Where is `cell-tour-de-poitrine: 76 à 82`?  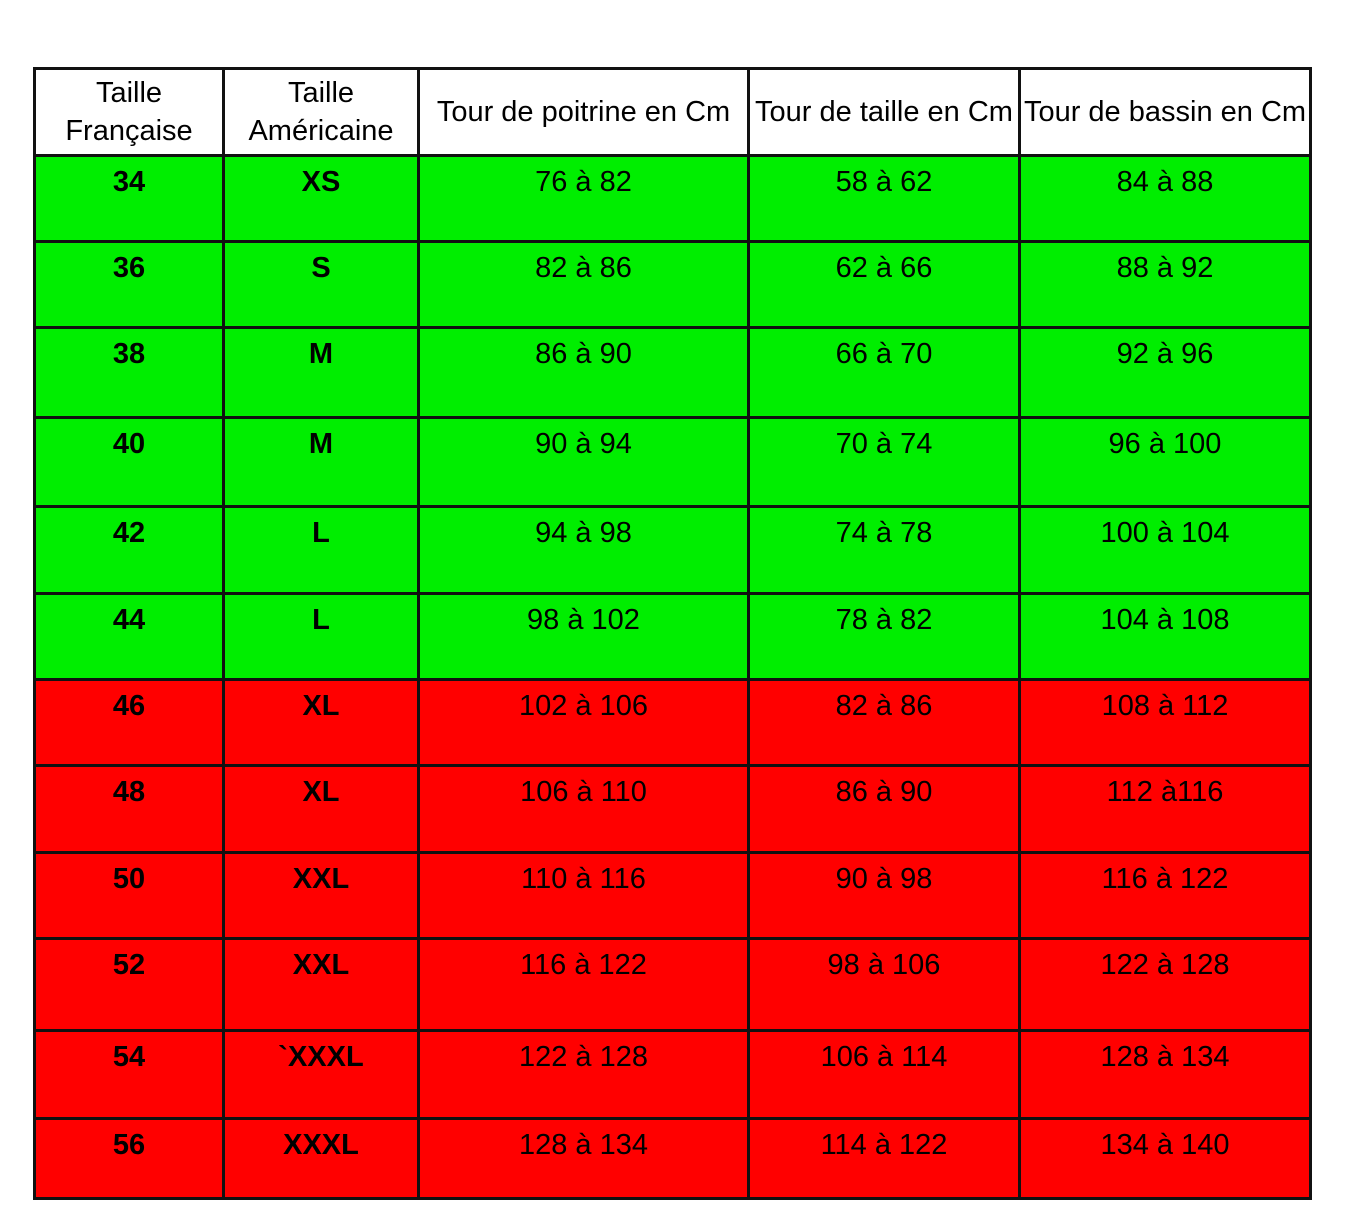 cell-tour-de-poitrine: 76 à 82 is located at coordinates (583, 198).